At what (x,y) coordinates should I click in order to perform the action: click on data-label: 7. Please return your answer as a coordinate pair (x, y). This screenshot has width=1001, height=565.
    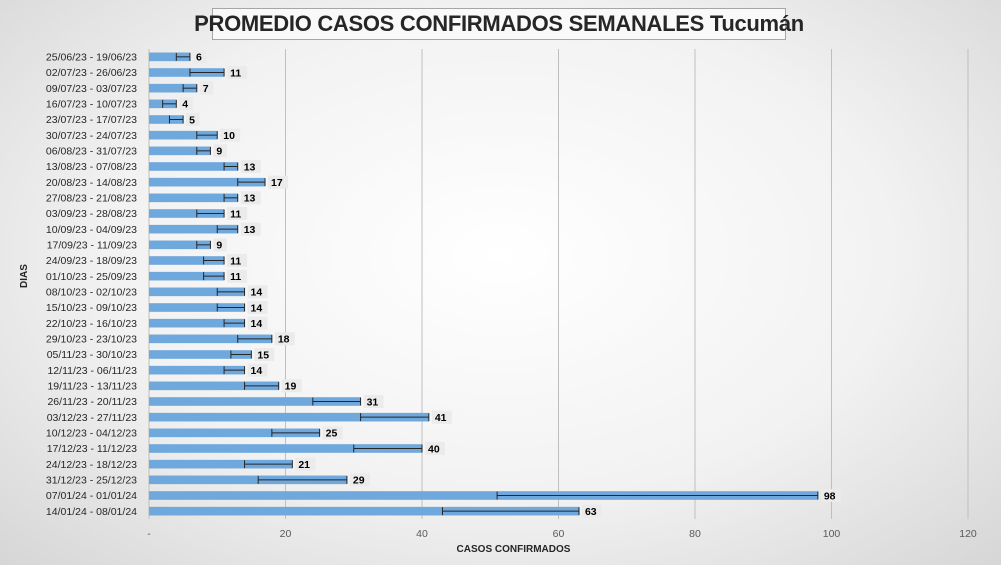
    Looking at the image, I should click on (206, 89).